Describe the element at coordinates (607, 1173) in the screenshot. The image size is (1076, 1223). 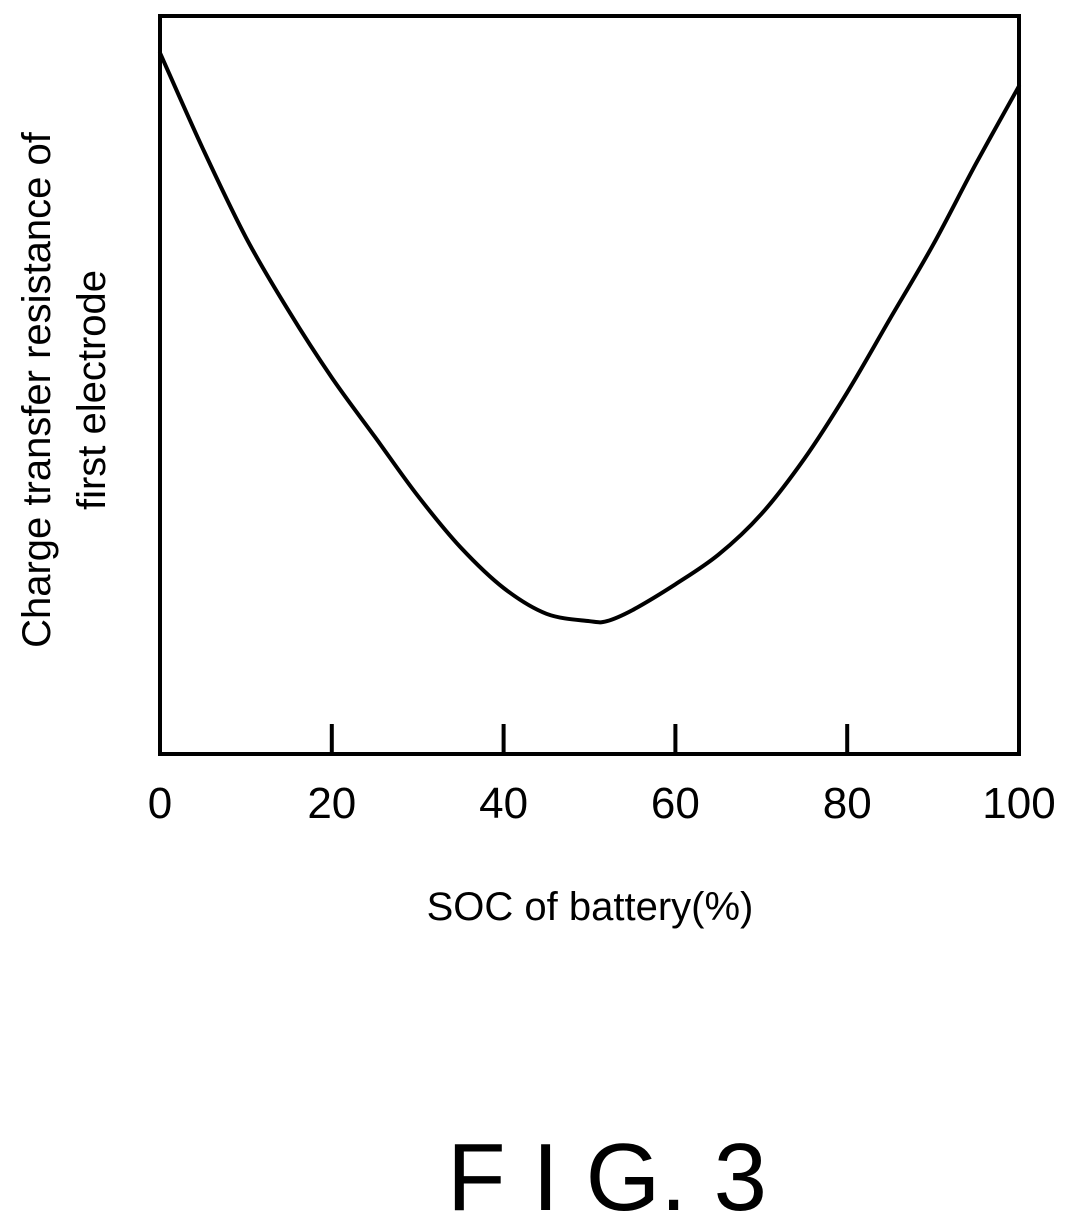
I see `figure-caption: F I G. 3` at that location.